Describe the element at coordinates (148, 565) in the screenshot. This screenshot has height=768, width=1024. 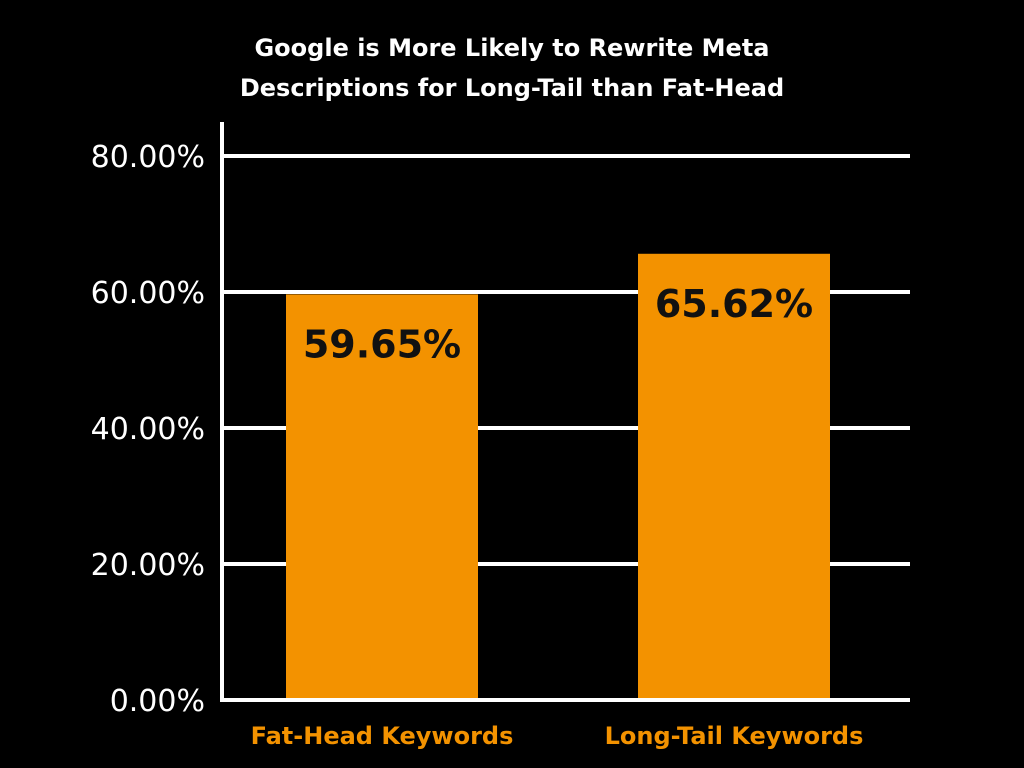
I see `y-tick-label: 20.00%` at that location.